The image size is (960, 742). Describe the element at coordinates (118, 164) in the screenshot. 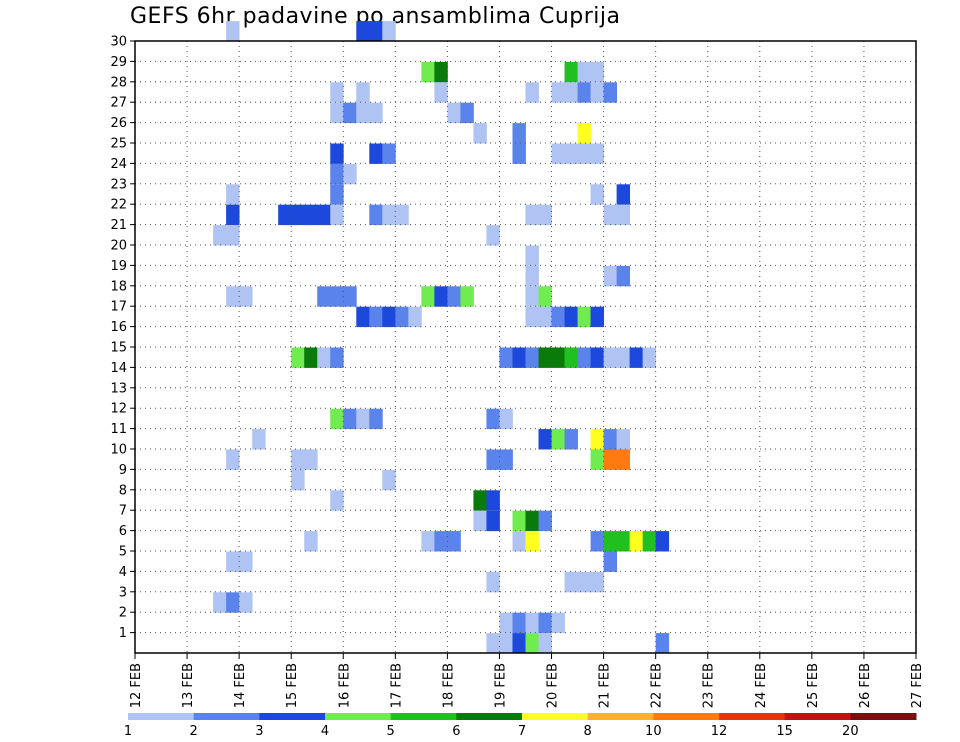

I see `y-tick-label: 24` at that location.